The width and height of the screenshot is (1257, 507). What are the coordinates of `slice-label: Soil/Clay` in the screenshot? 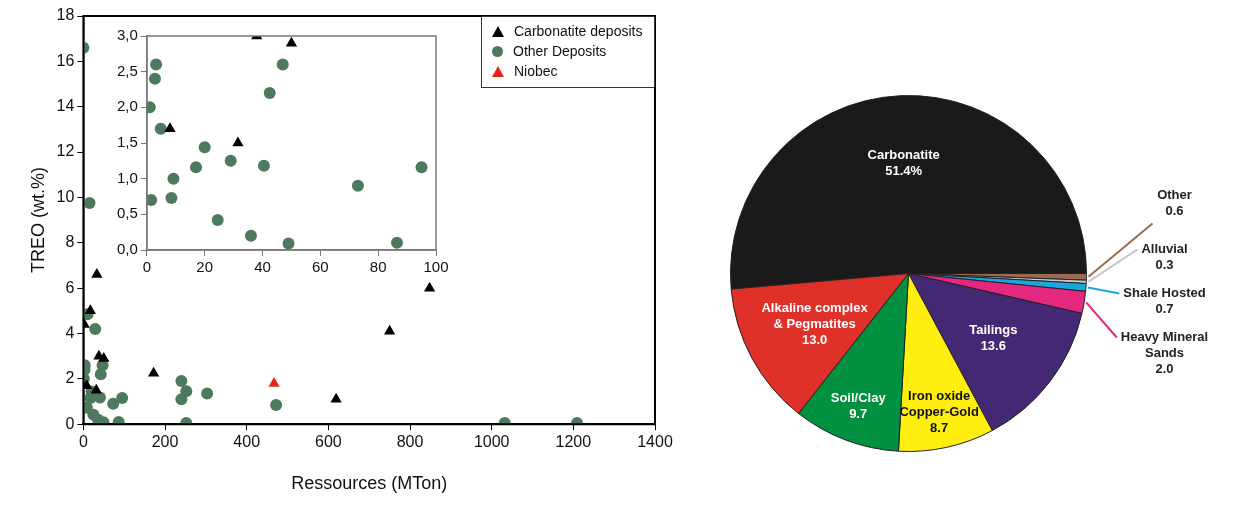 It's located at (858, 398).